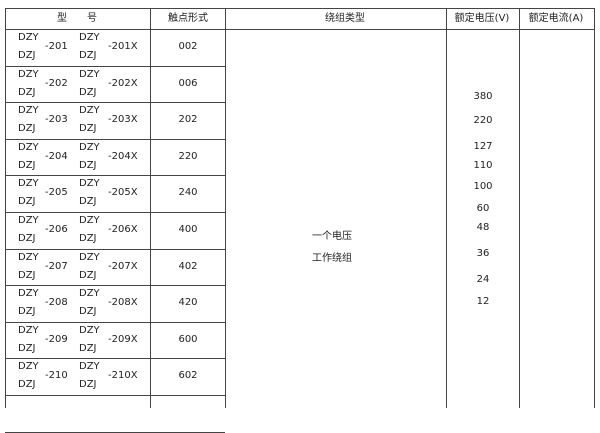  What do you see at coordinates (123, 303) in the screenshot?
I see `model-number-x: -208X` at bounding box center [123, 303].